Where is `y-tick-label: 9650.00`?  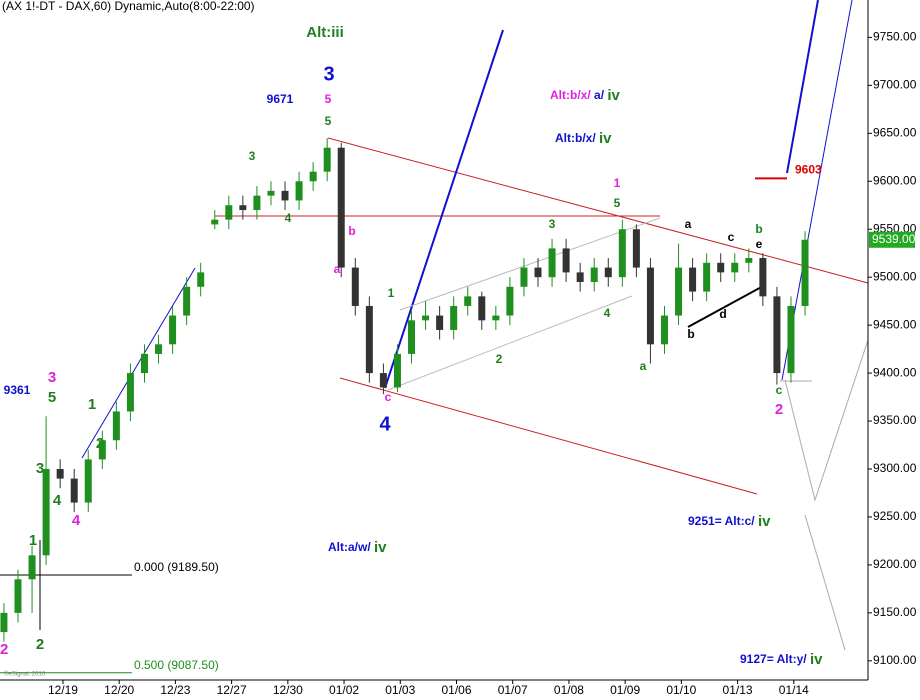 y-tick-label: 9650.00 is located at coordinates (895, 132).